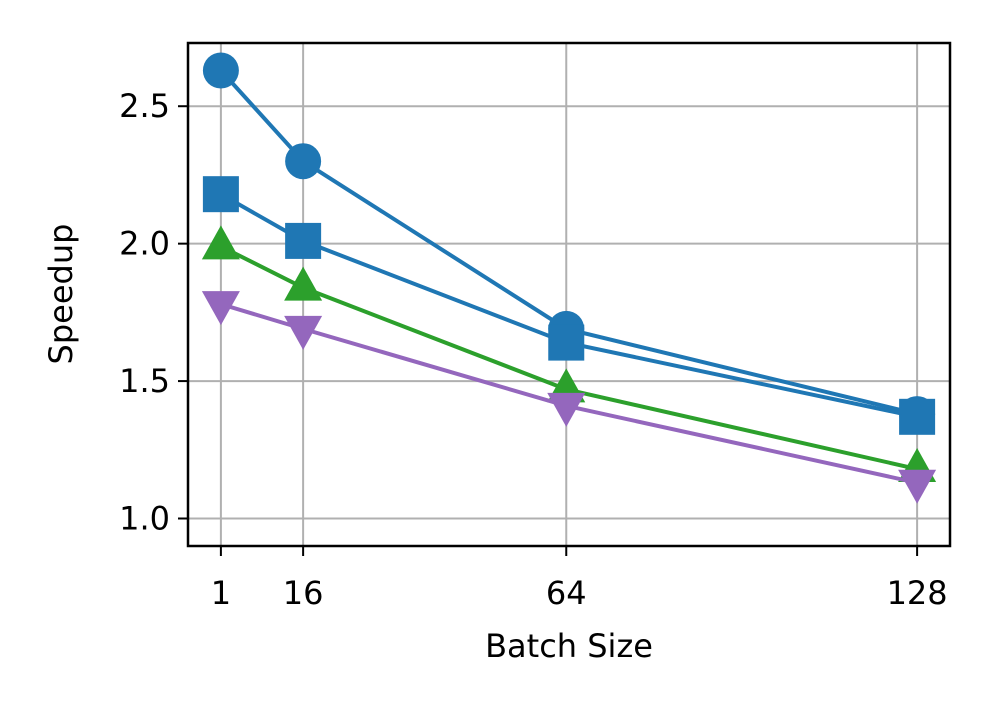 The height and width of the screenshot is (712, 996). Describe the element at coordinates (144, 519) in the screenshot. I see `y-tick-label: 1.0` at that location.